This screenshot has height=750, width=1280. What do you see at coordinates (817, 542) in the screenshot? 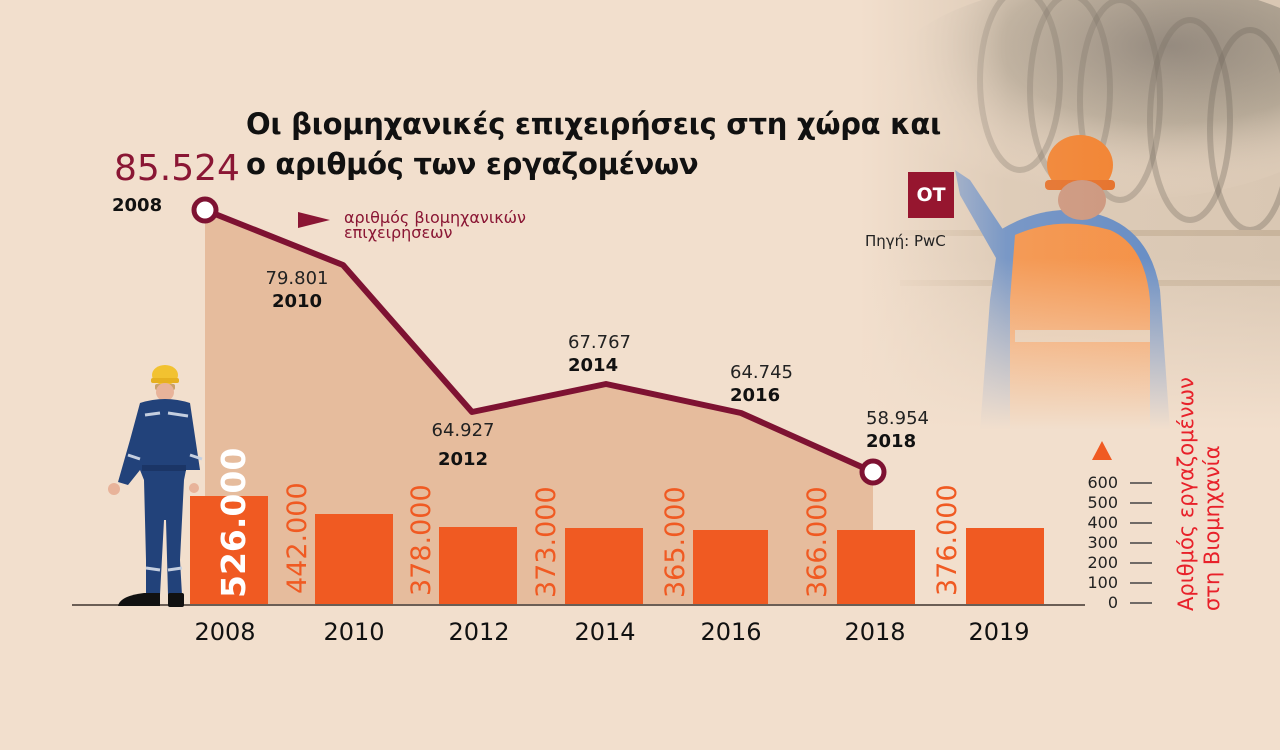
I see `bar-label-2018: 366.000` at bounding box center [817, 542].